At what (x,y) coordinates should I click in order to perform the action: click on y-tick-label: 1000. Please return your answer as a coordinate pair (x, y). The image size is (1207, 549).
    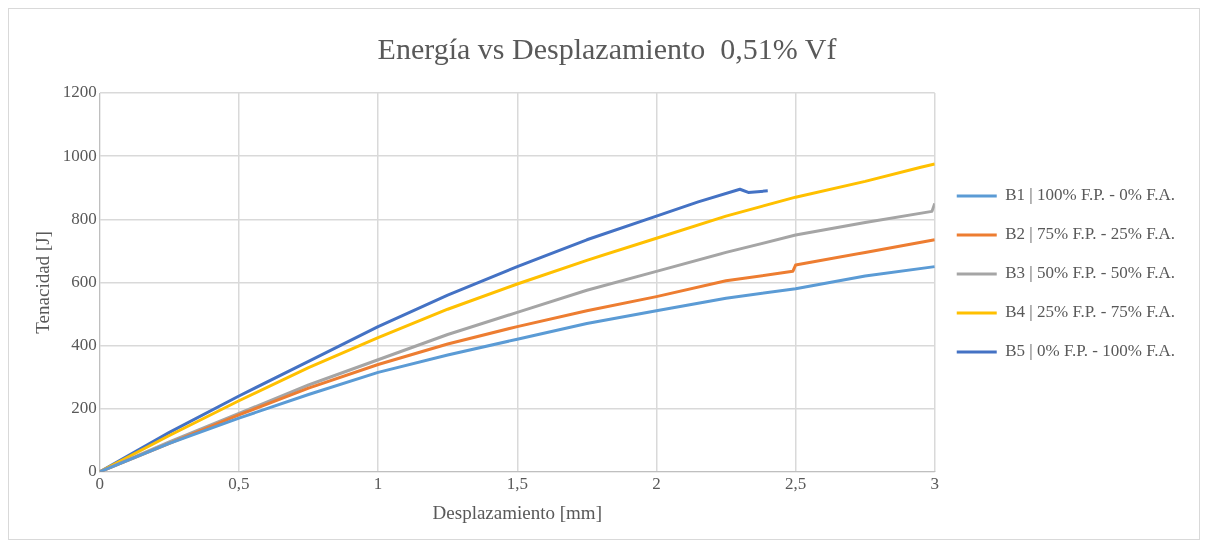
    Looking at the image, I should click on (79, 155).